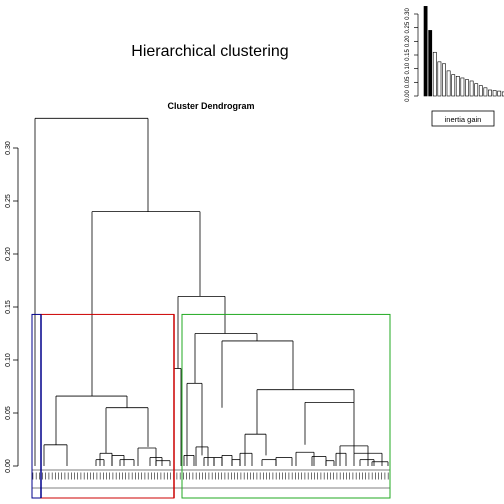 The width and height of the screenshot is (504, 504). I want to click on inertia-y-tick-label: 0.15, so click(408, 55).